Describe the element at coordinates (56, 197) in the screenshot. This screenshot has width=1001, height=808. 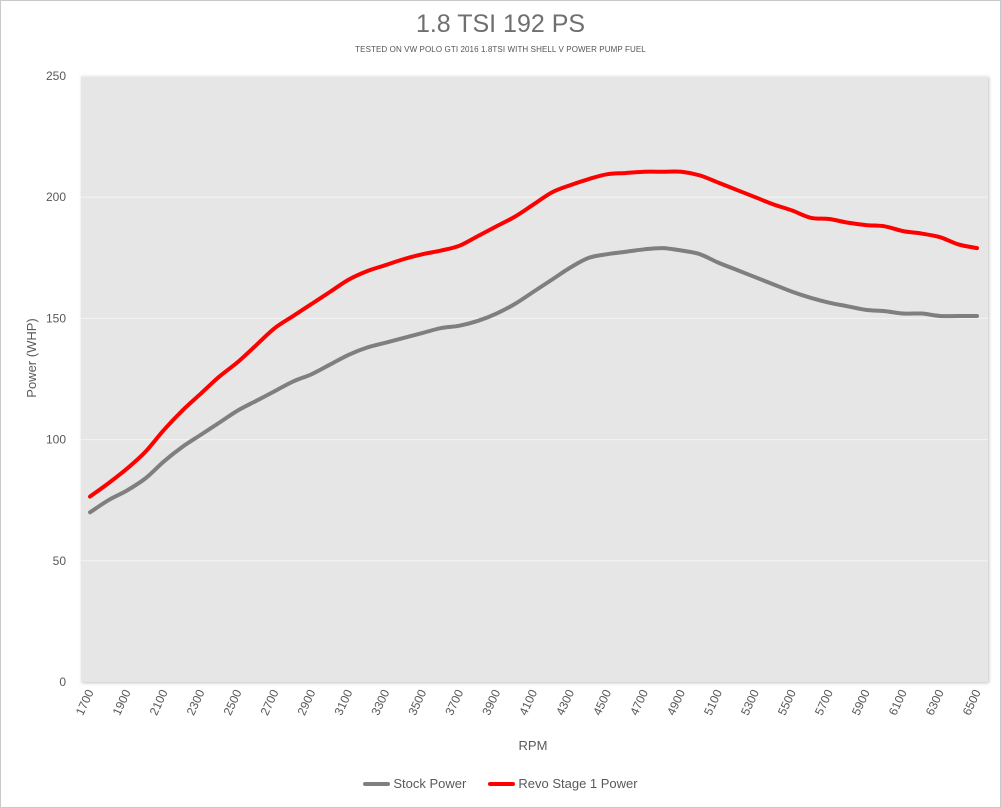
I see `y-tick-label: 200` at that location.